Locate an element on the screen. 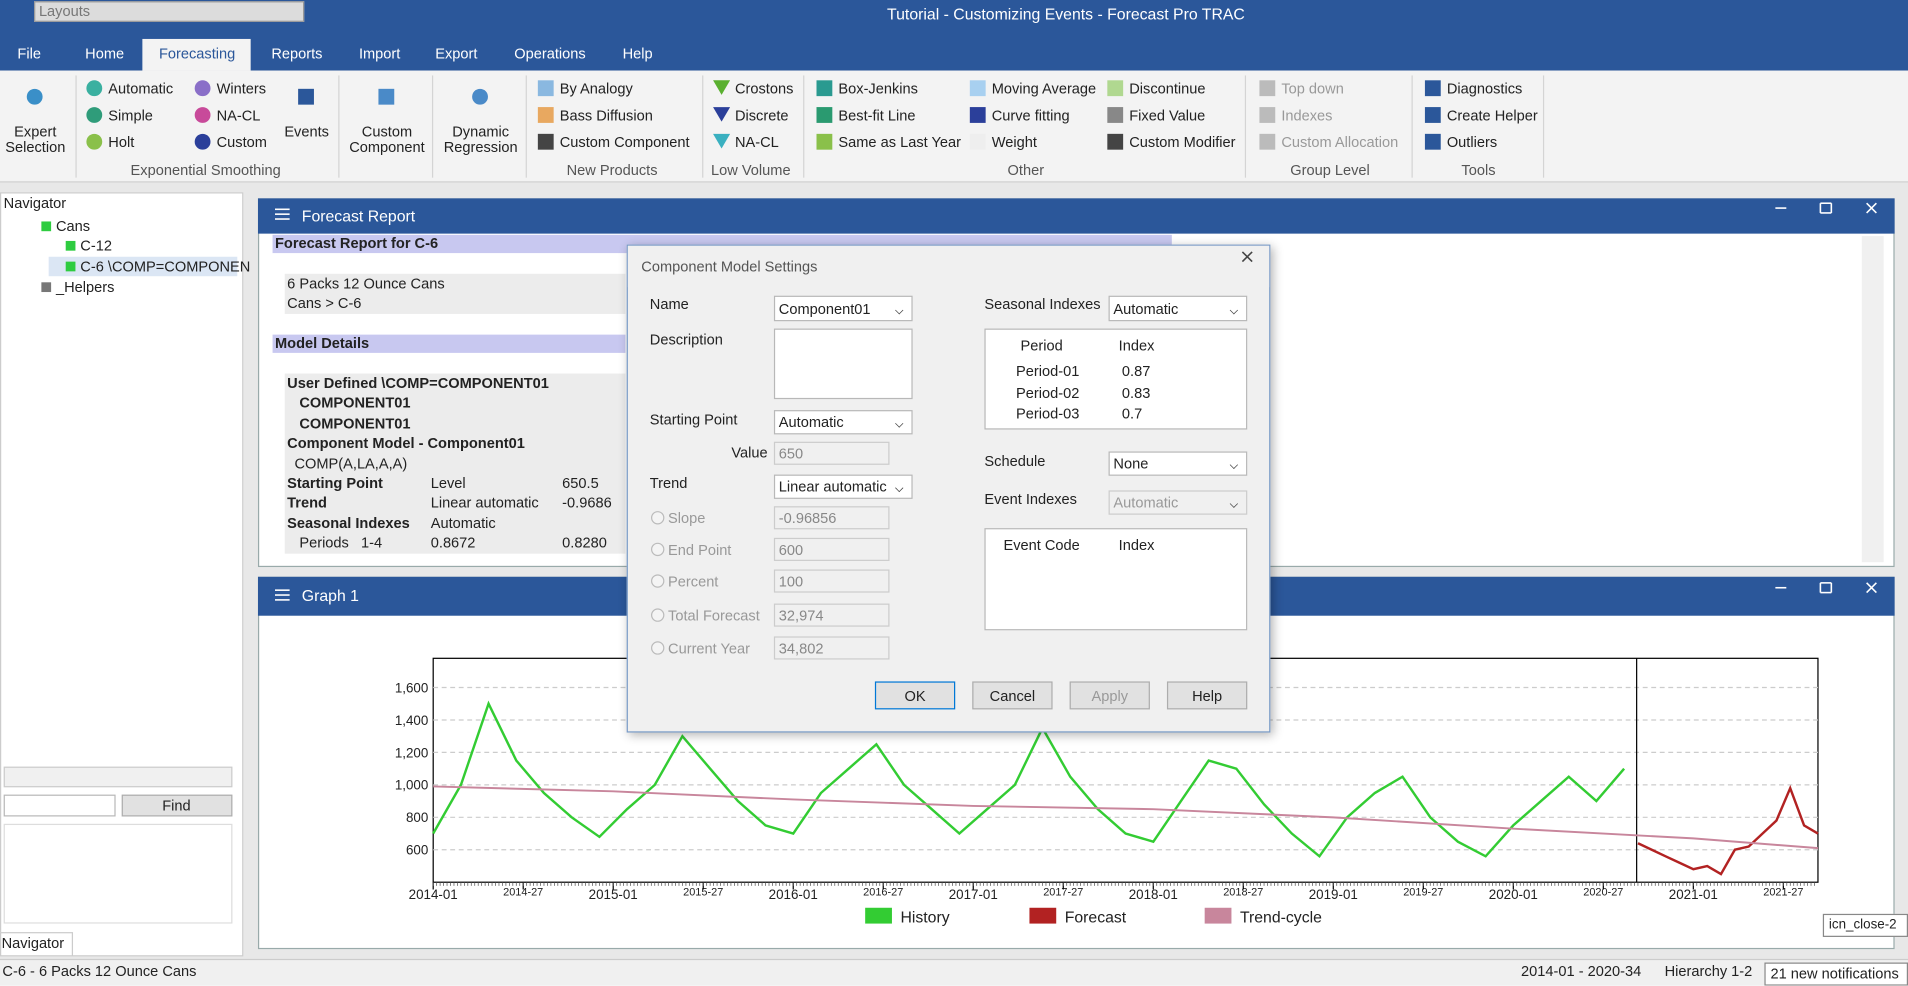 The width and height of the screenshot is (1908, 986). report-scrollbar is located at coordinates (1872, 399).